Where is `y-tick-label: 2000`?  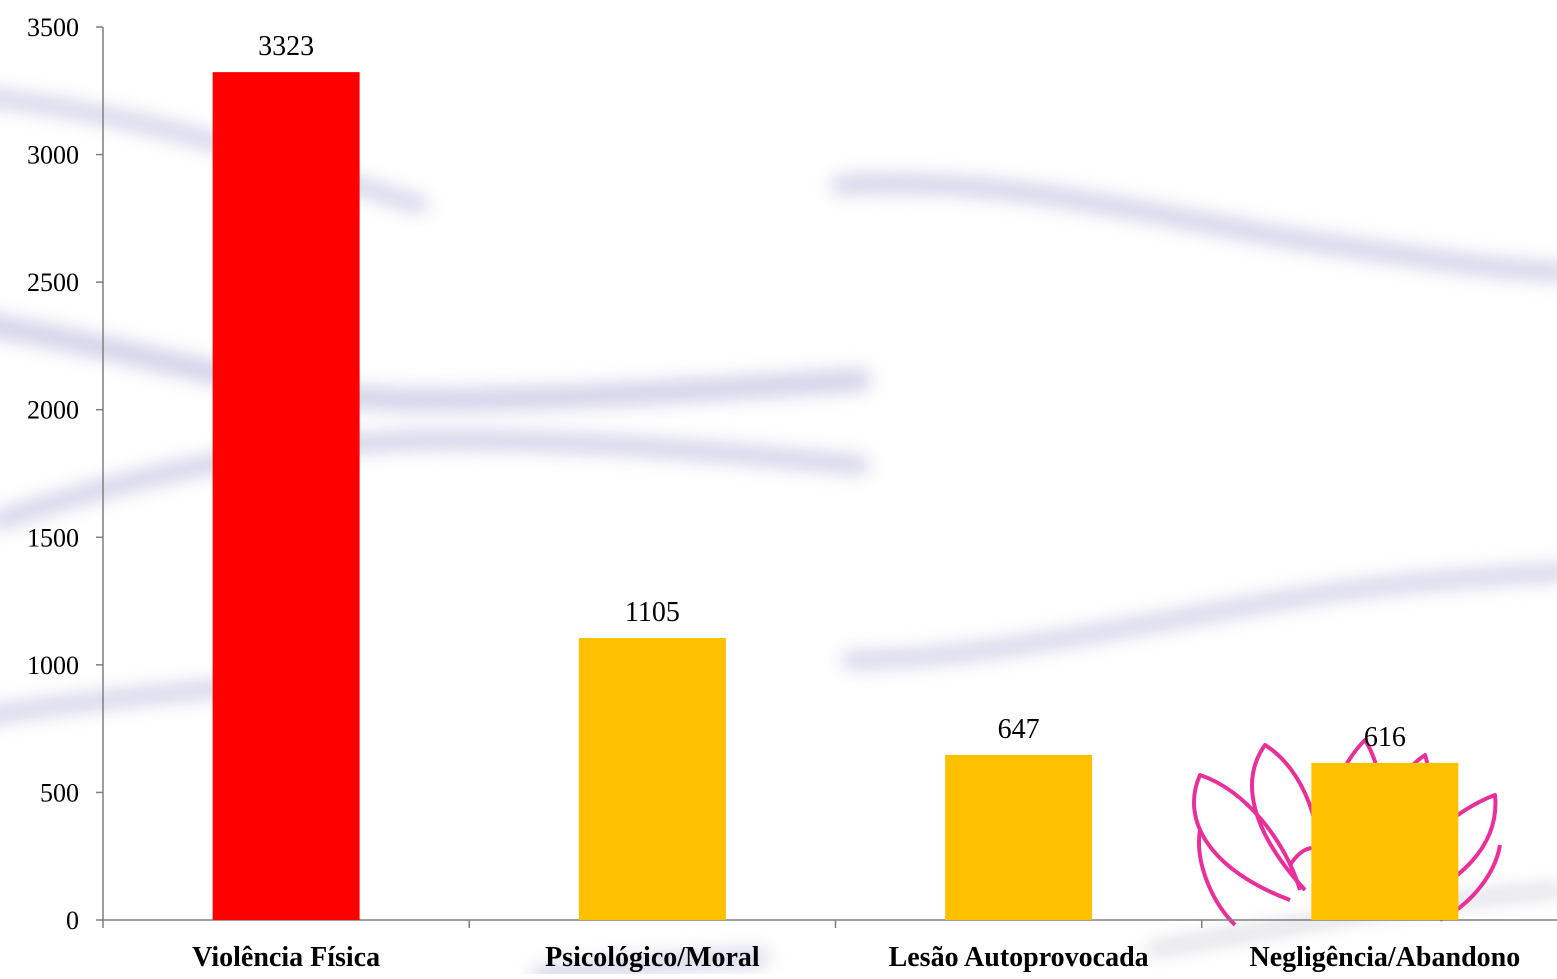
y-tick-label: 2000 is located at coordinates (53, 410).